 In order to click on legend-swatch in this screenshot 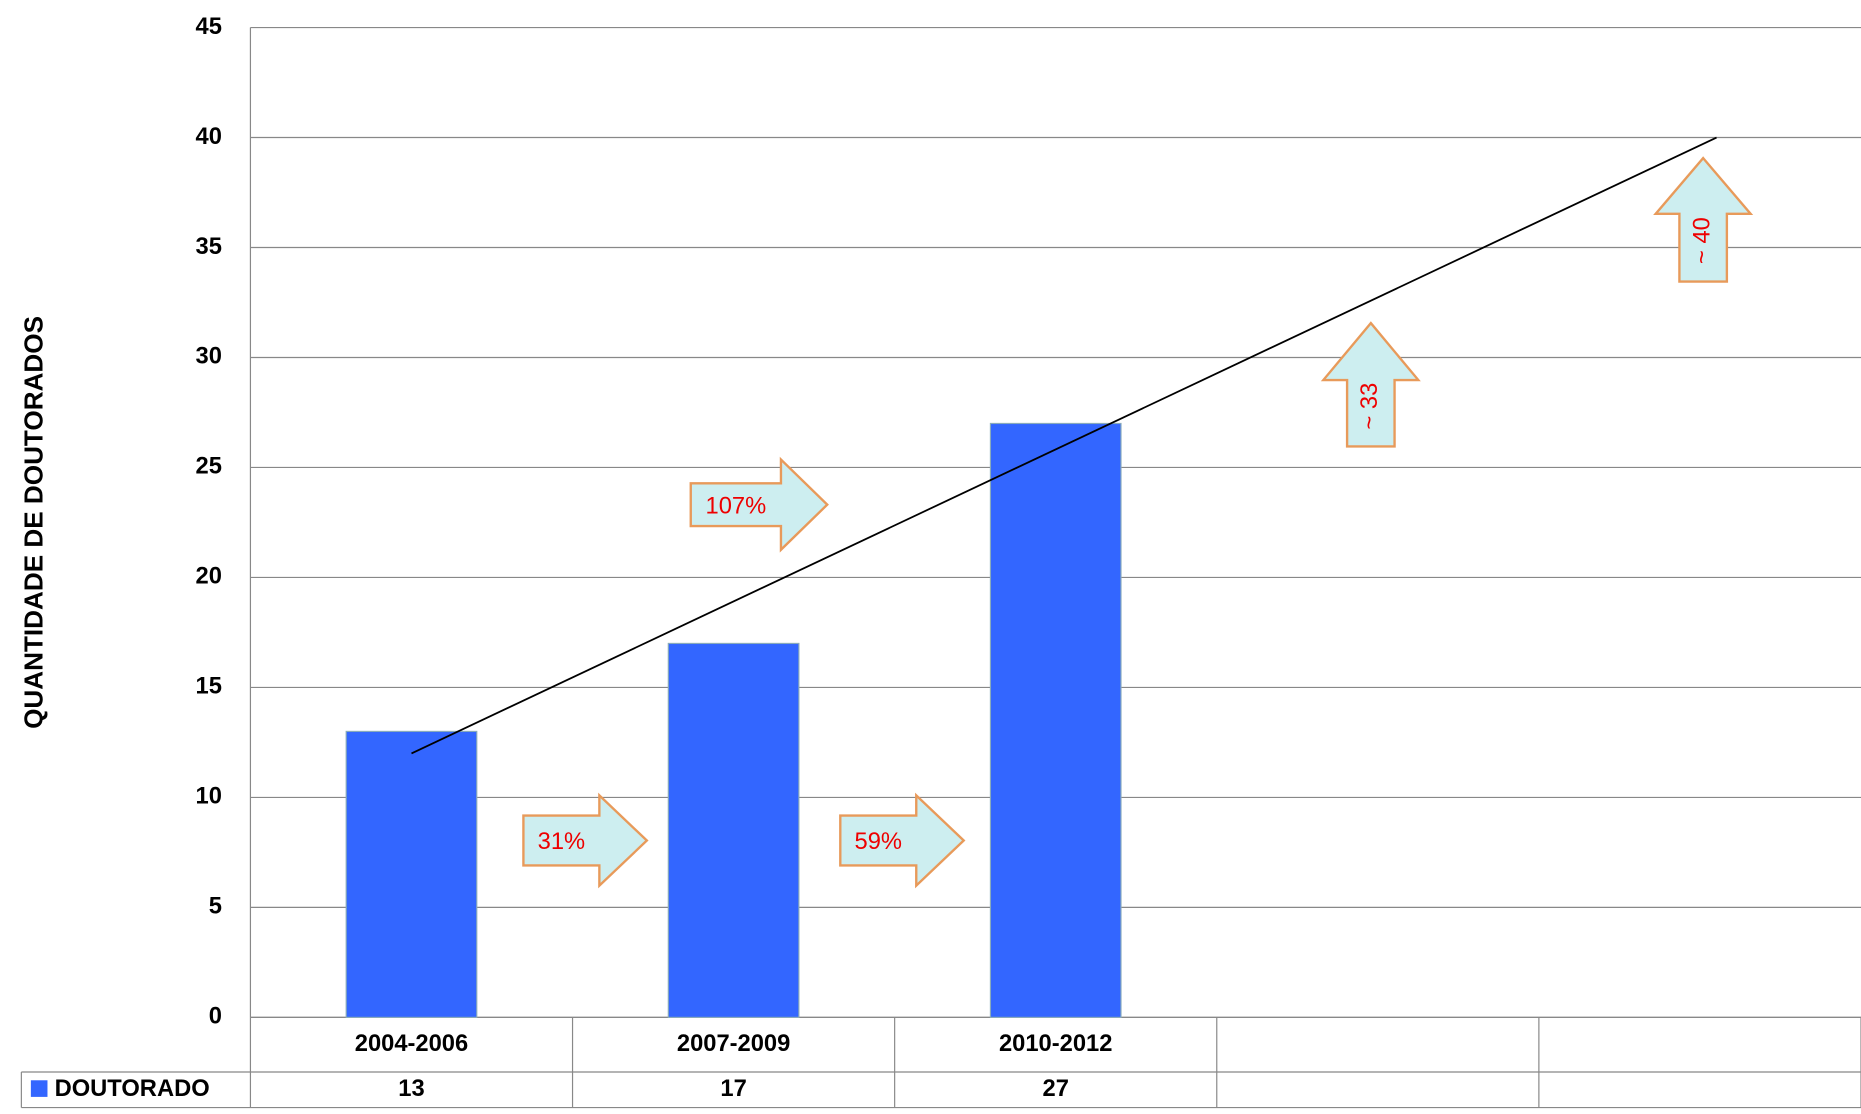, I will do `click(39, 1088)`.